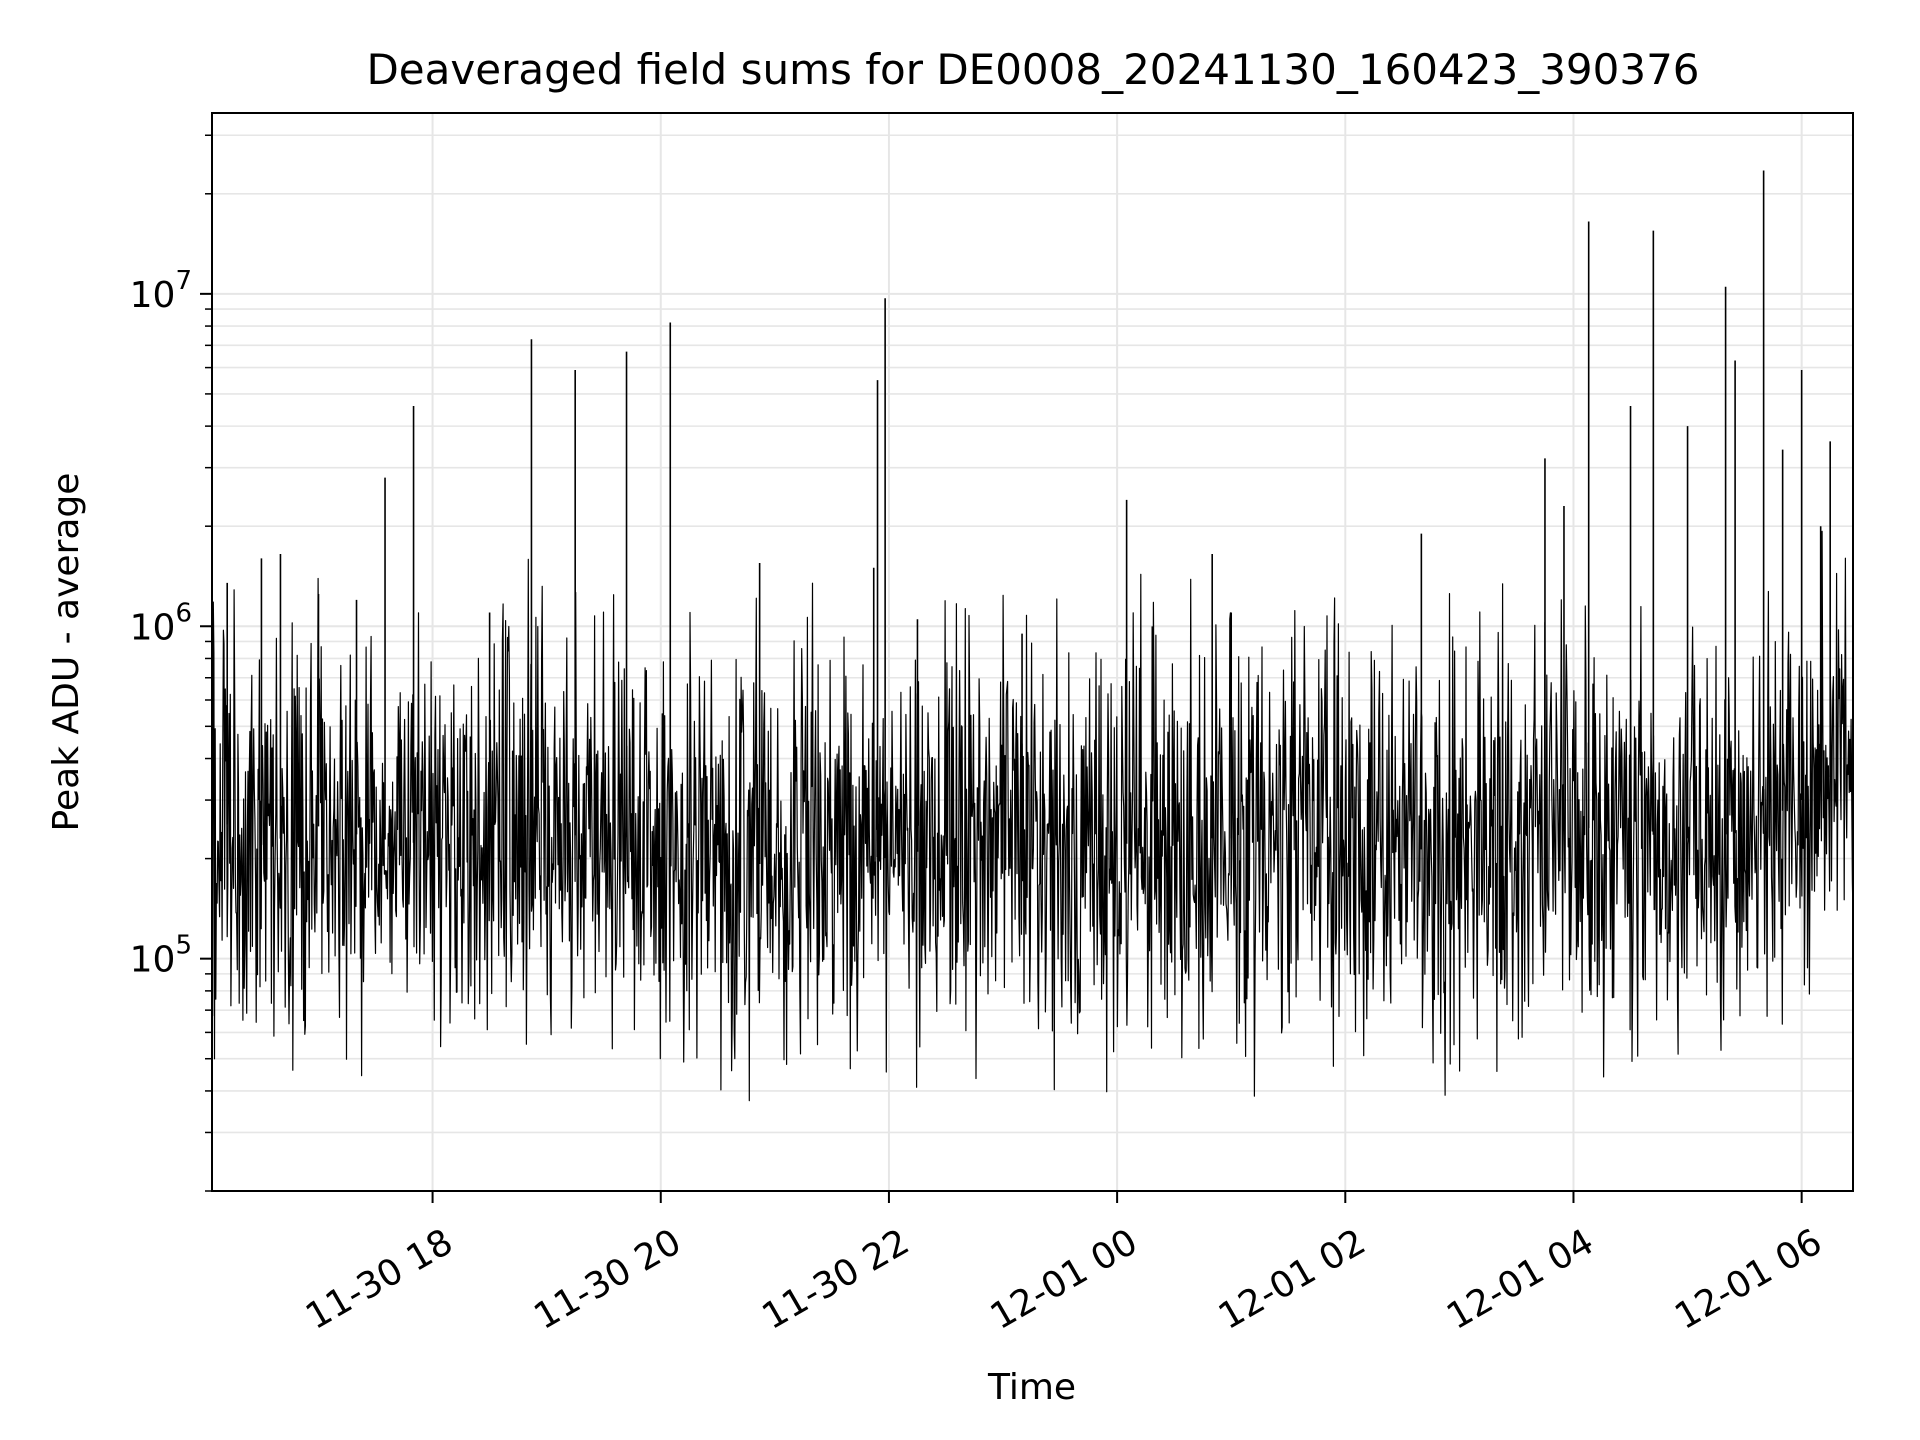  I want to click on x-axis-label: Time, so click(1031, 1387).